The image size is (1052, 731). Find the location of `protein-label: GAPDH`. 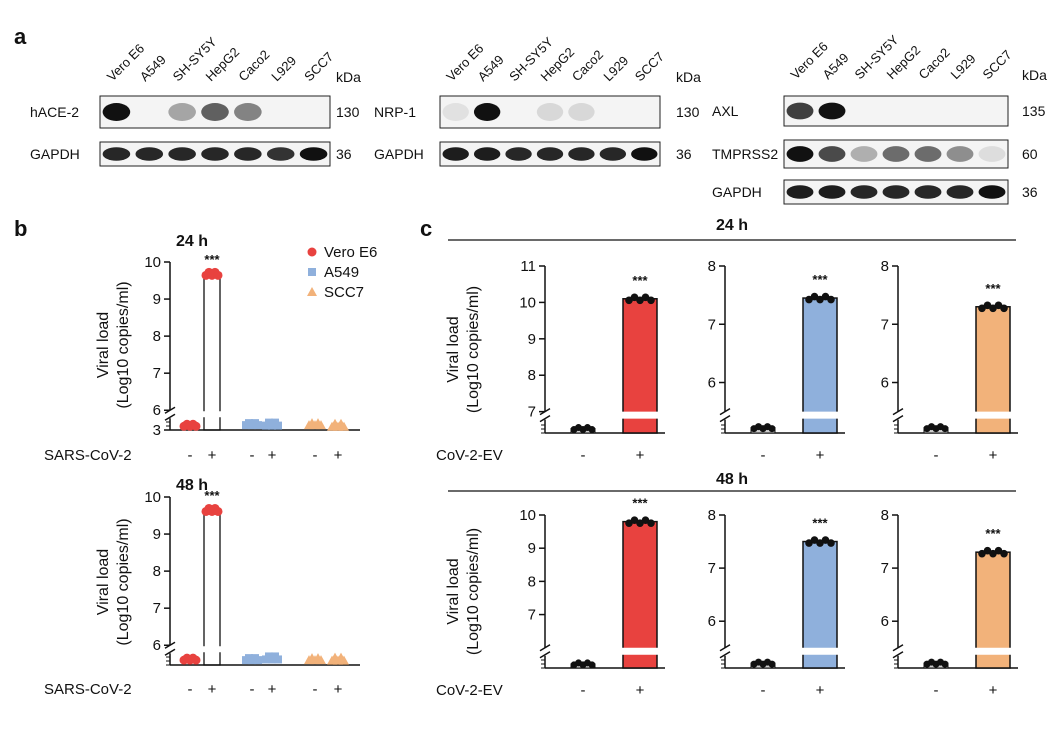

protein-label: GAPDH is located at coordinates (399, 154).